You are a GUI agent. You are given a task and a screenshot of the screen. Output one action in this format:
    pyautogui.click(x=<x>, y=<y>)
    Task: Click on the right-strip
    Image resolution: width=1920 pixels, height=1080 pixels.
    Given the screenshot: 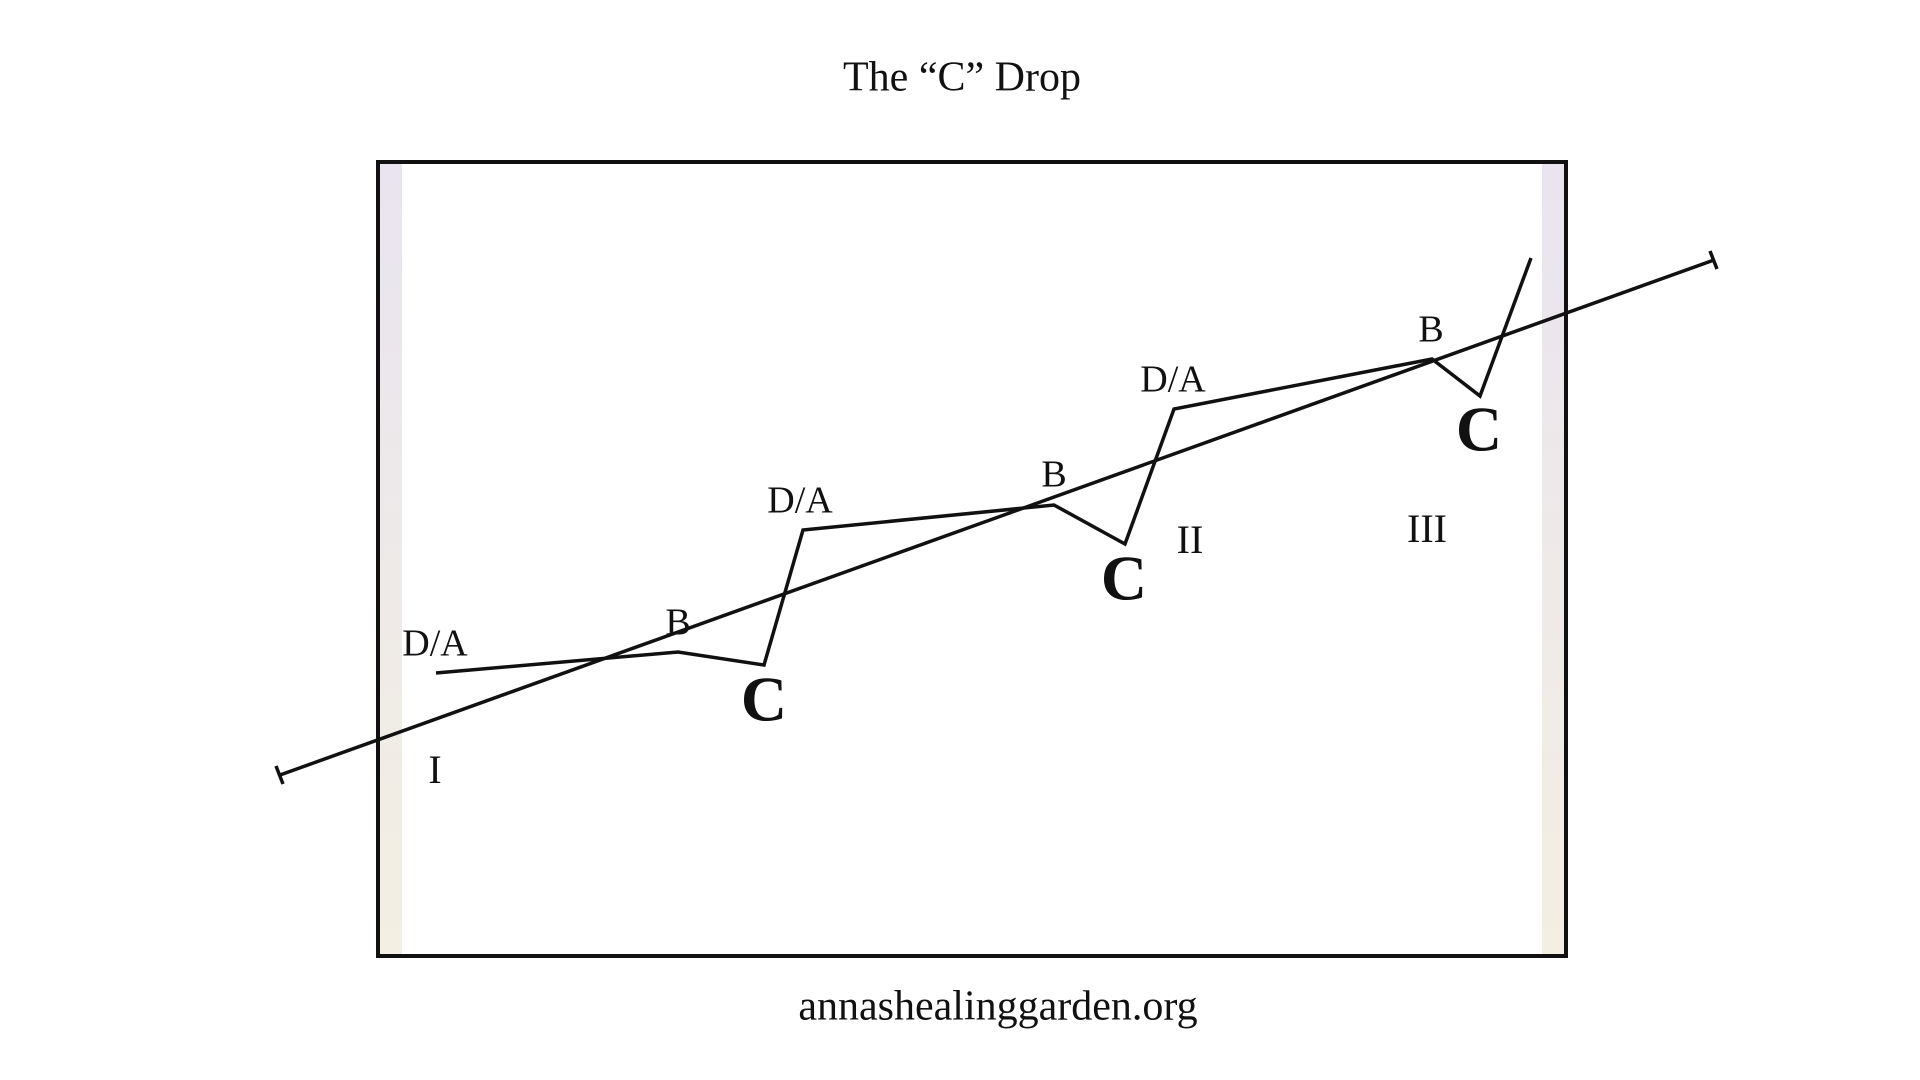 What is the action you would take?
    pyautogui.click(x=1553, y=559)
    